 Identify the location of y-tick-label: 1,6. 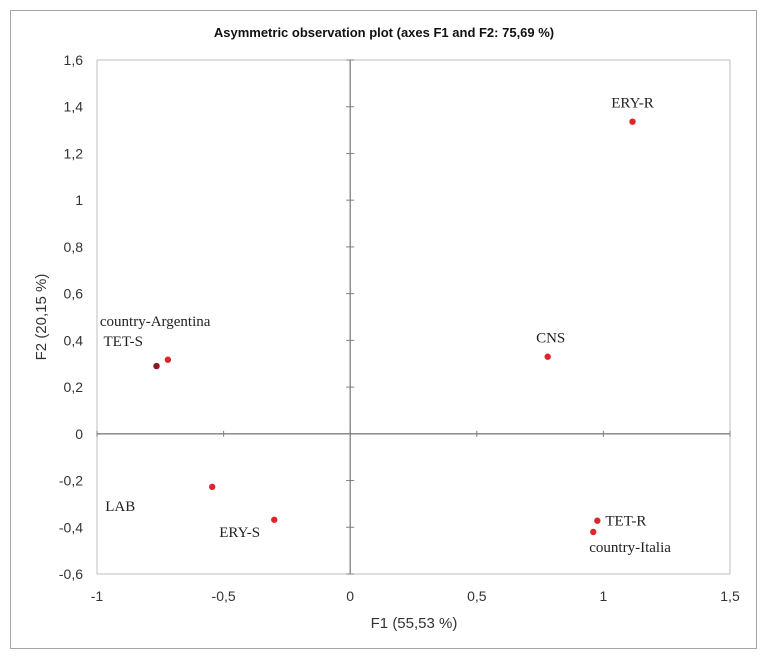
(74, 60).